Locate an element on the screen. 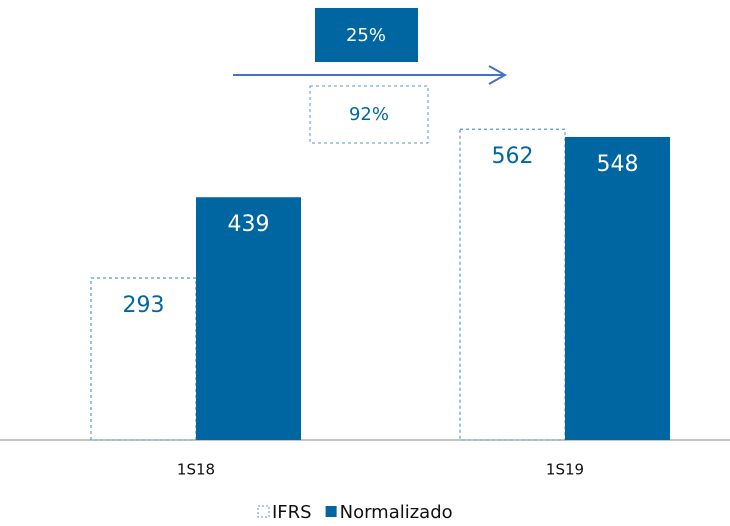 The width and height of the screenshot is (730, 526). value-label: 293 is located at coordinates (144, 305).